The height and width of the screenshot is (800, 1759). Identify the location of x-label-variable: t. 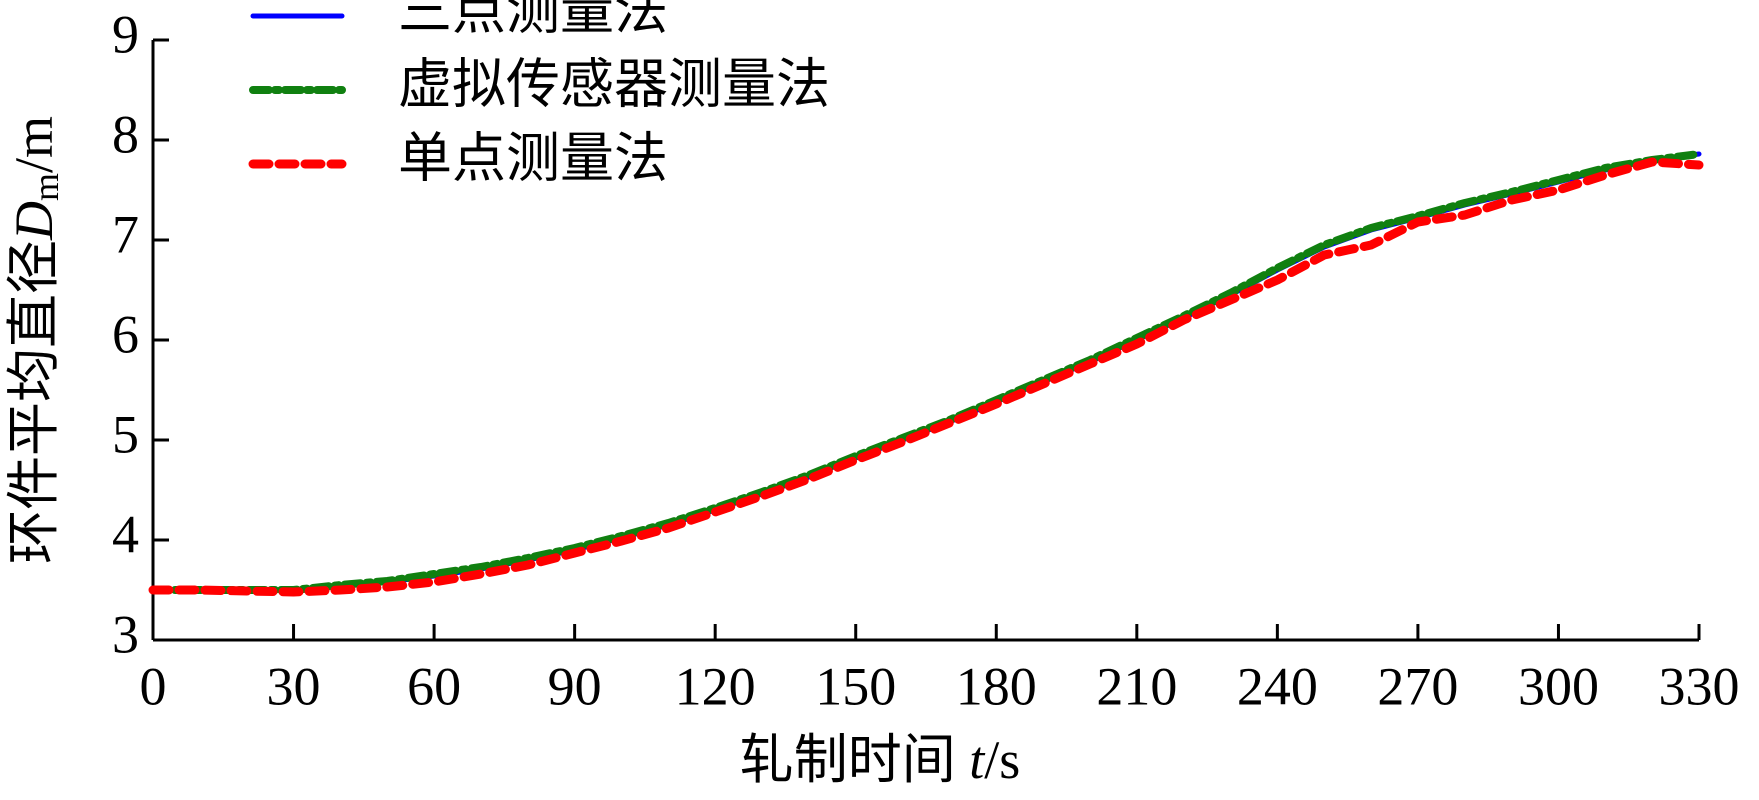
(977, 760).